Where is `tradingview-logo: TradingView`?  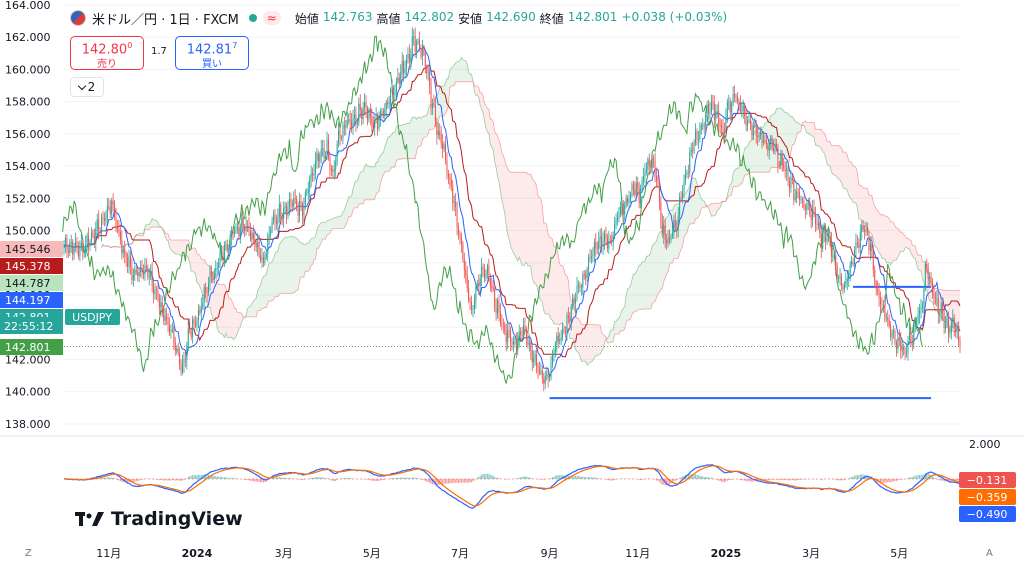
tradingview-logo: TradingView is located at coordinates (159, 519).